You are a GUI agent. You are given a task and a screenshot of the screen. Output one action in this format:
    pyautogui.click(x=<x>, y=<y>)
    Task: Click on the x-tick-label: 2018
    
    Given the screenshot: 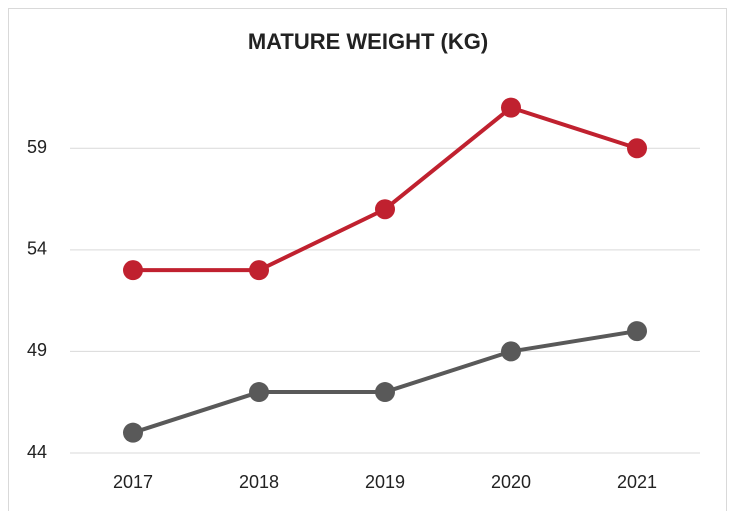 What is the action you would take?
    pyautogui.click(x=259, y=482)
    